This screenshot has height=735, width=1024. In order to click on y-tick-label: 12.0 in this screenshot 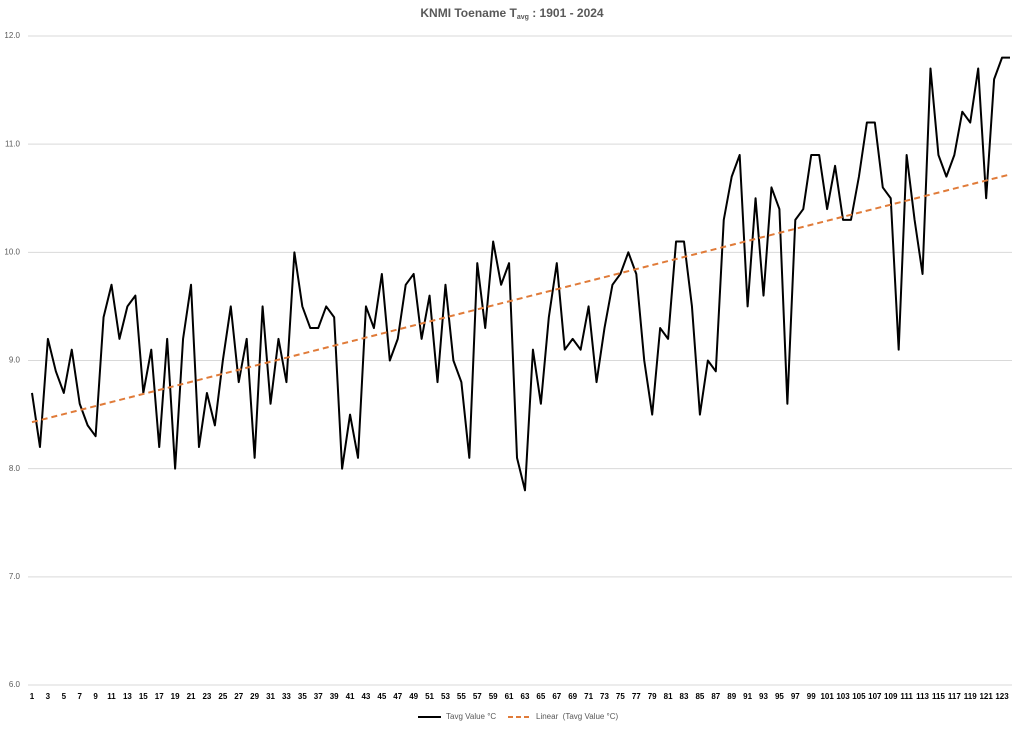, I will do `click(12, 35)`.